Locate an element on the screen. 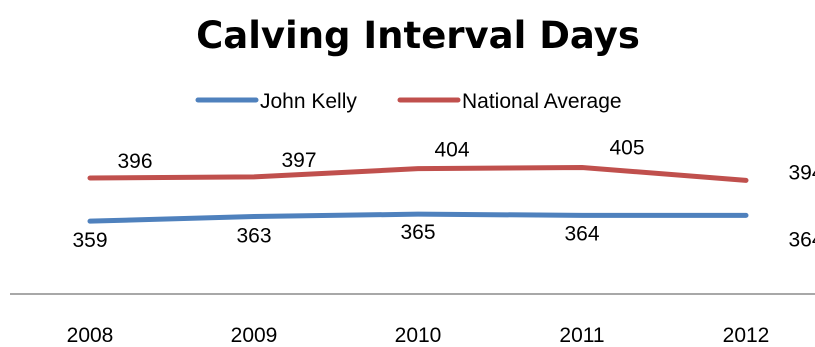  x-tick-label: 2012 is located at coordinates (746, 335).